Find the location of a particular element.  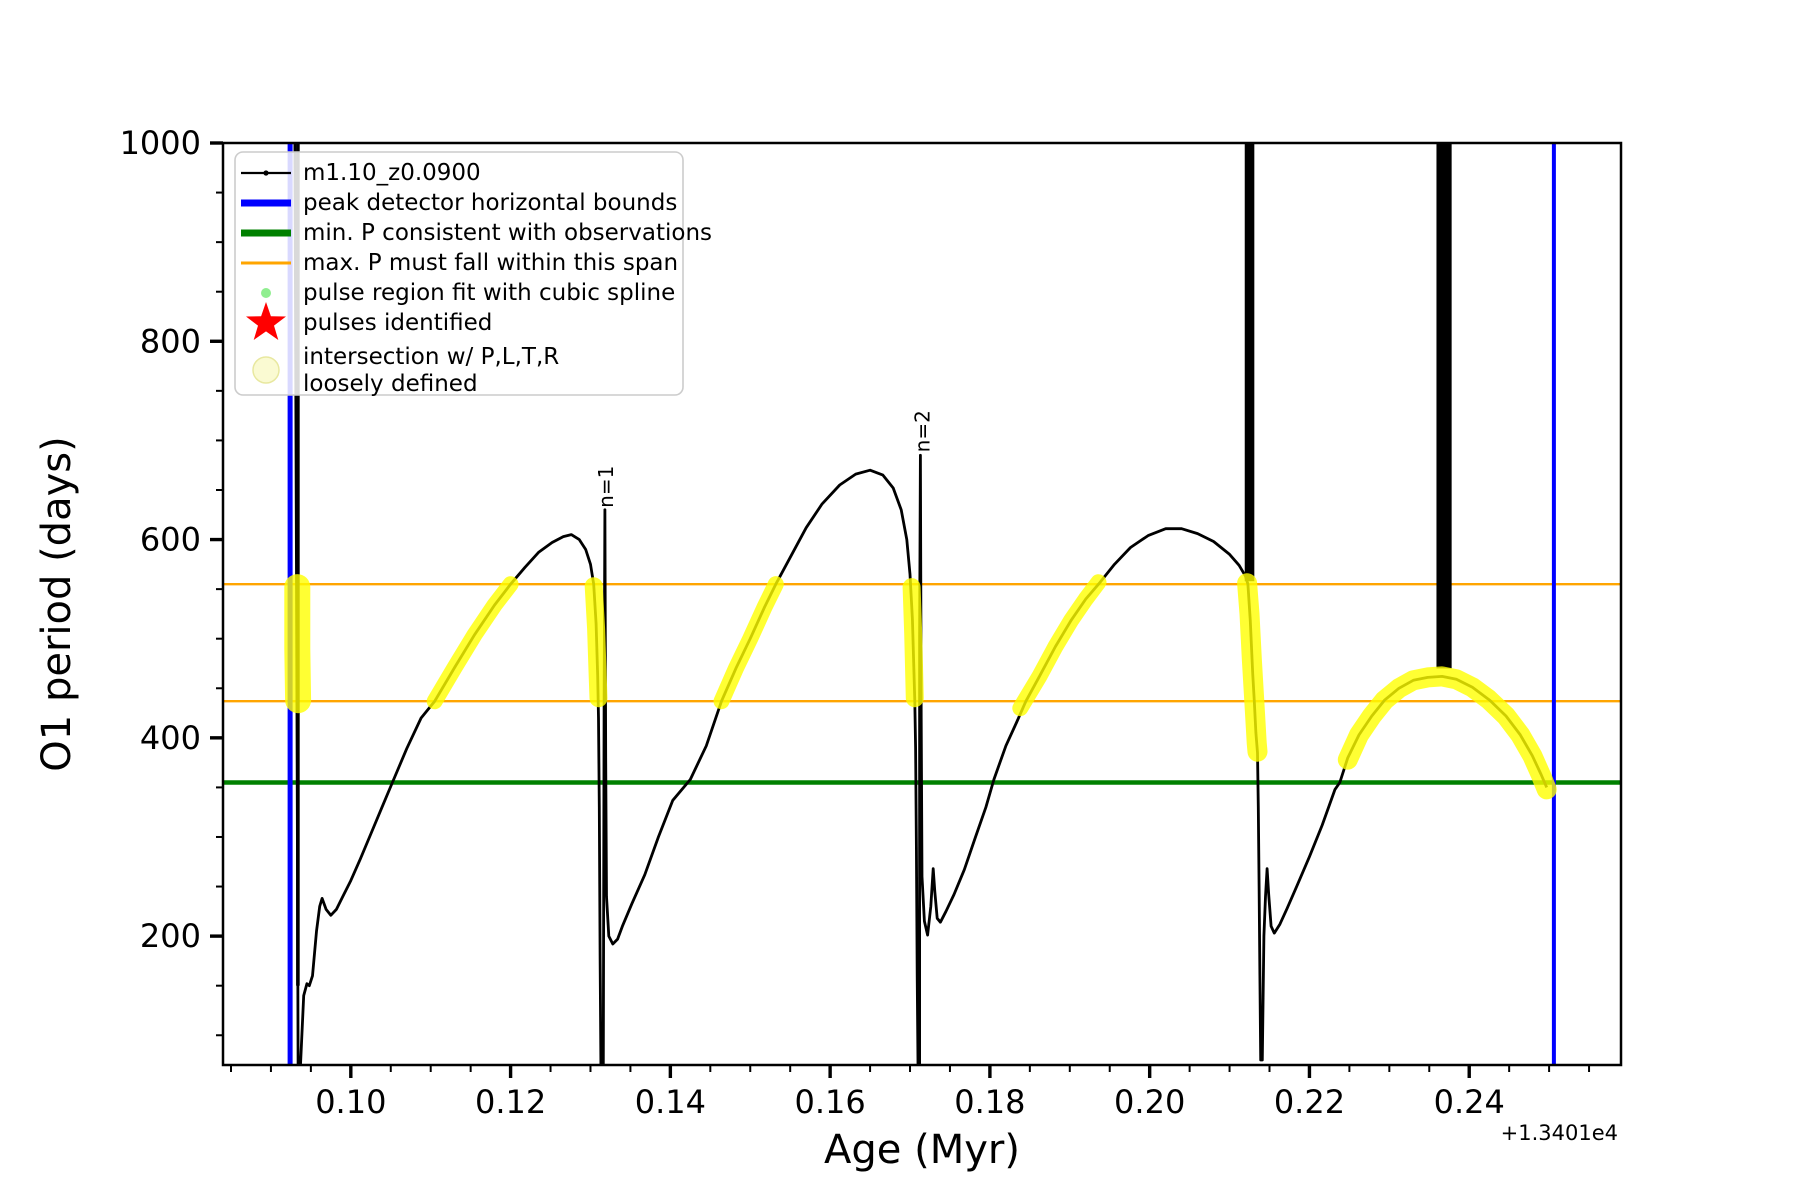

pale-circle-sample is located at coordinates (266, 370).